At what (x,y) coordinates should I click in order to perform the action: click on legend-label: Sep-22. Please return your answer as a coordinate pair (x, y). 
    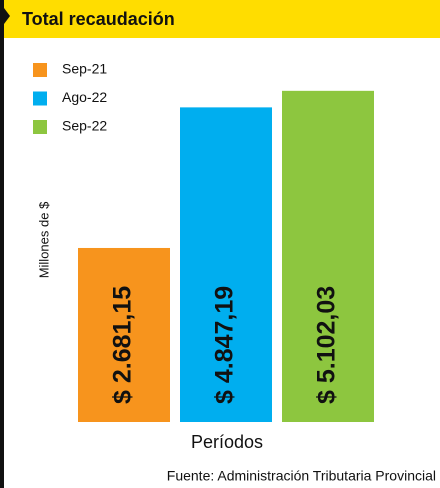
    Looking at the image, I should click on (84, 126).